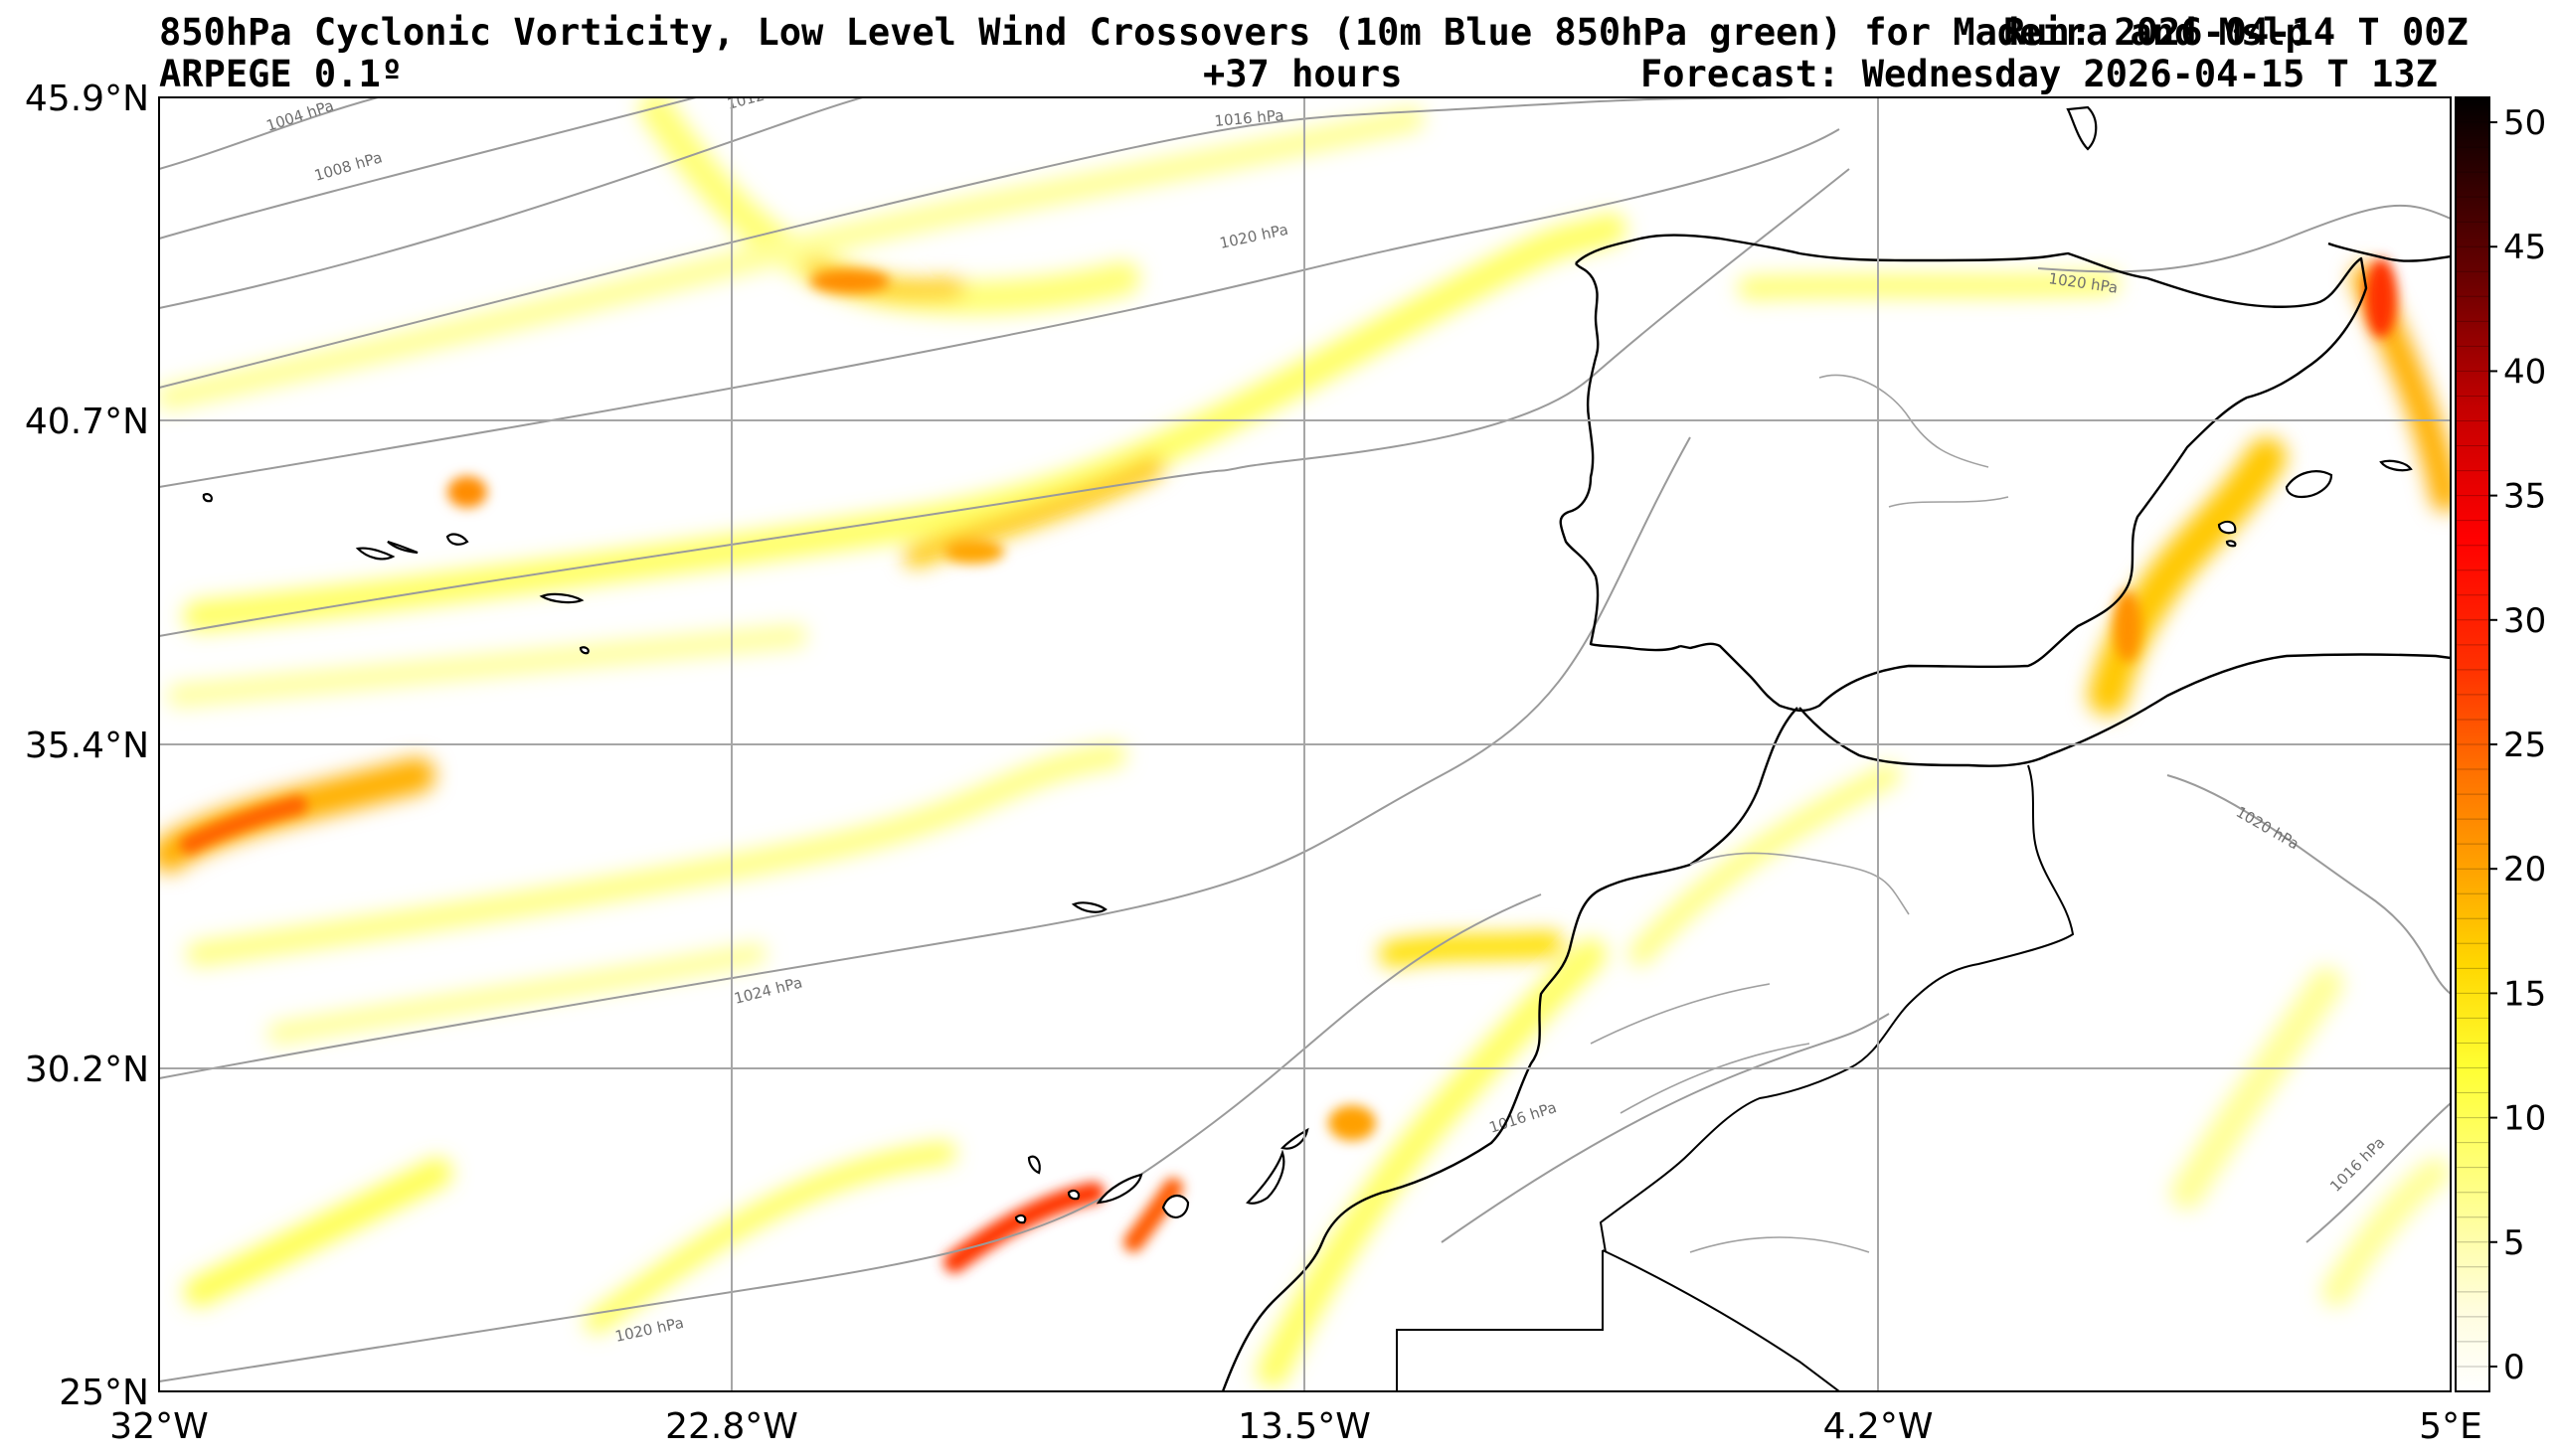  I want to click on island-canary-la-palma, so click(1034, 1165).